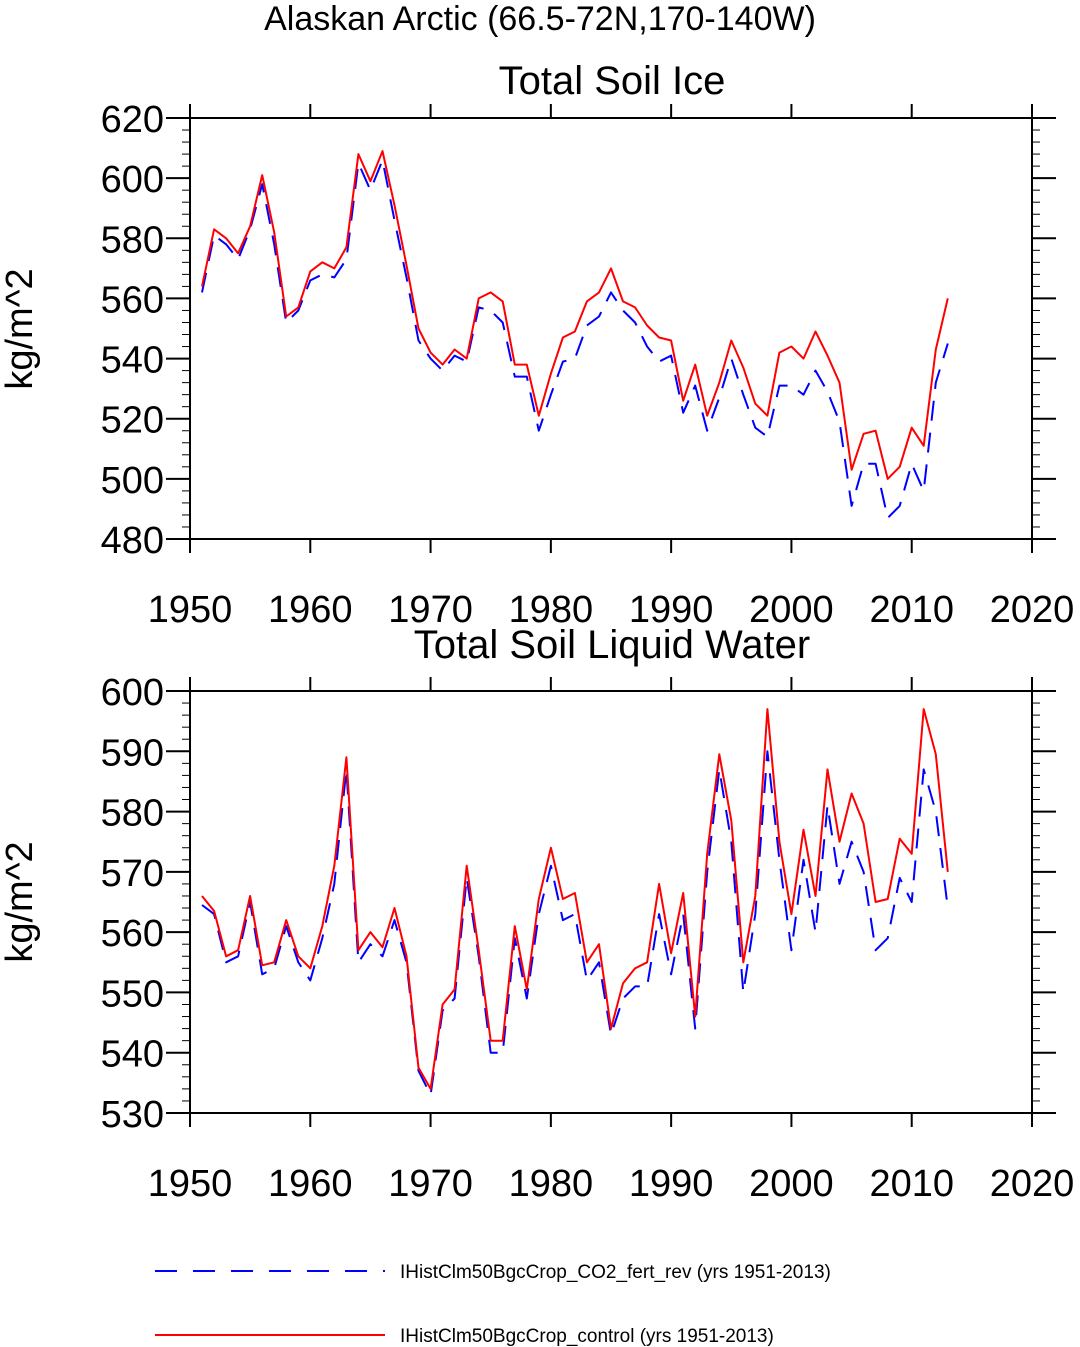  What do you see at coordinates (132, 541) in the screenshot?
I see `y-tick-label: 480` at bounding box center [132, 541].